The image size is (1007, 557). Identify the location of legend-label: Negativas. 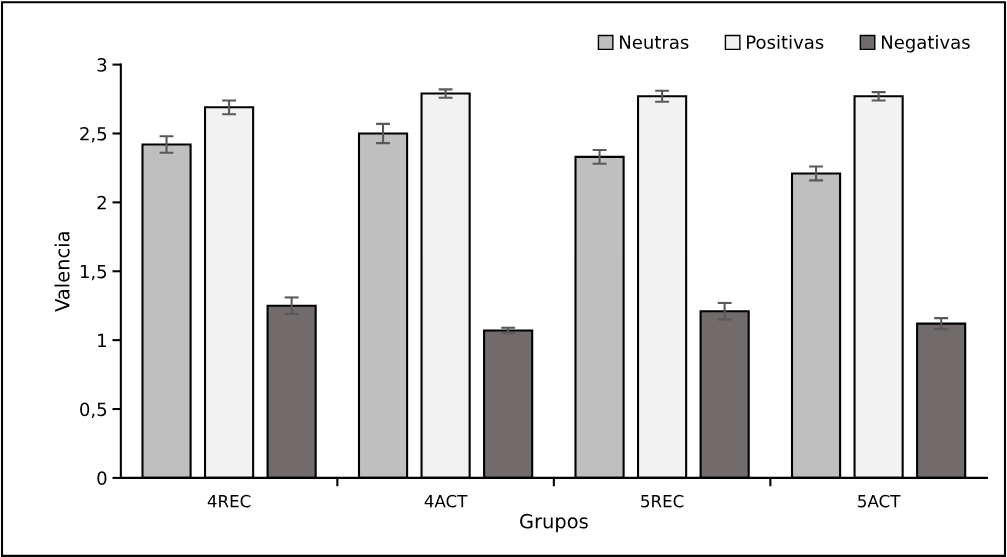
(925, 44).